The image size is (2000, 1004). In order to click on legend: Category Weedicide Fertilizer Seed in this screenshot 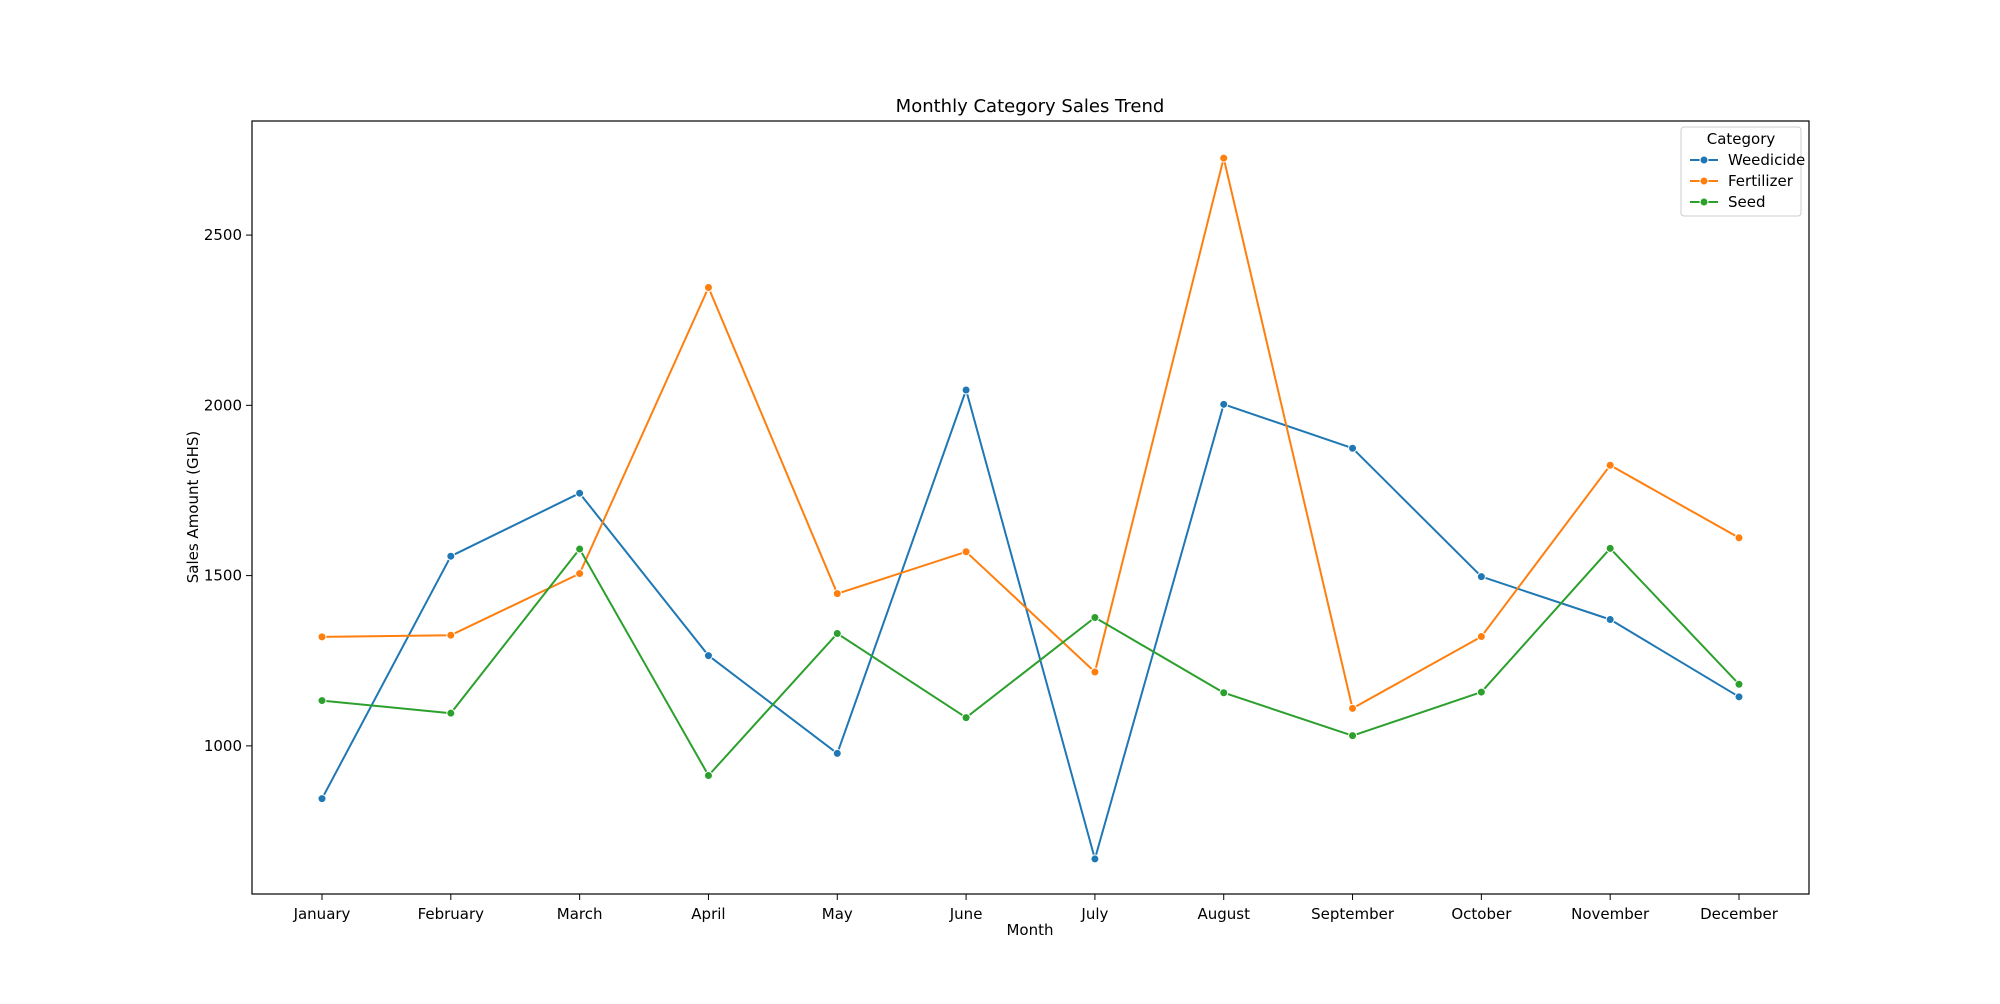, I will do `click(1742, 171)`.